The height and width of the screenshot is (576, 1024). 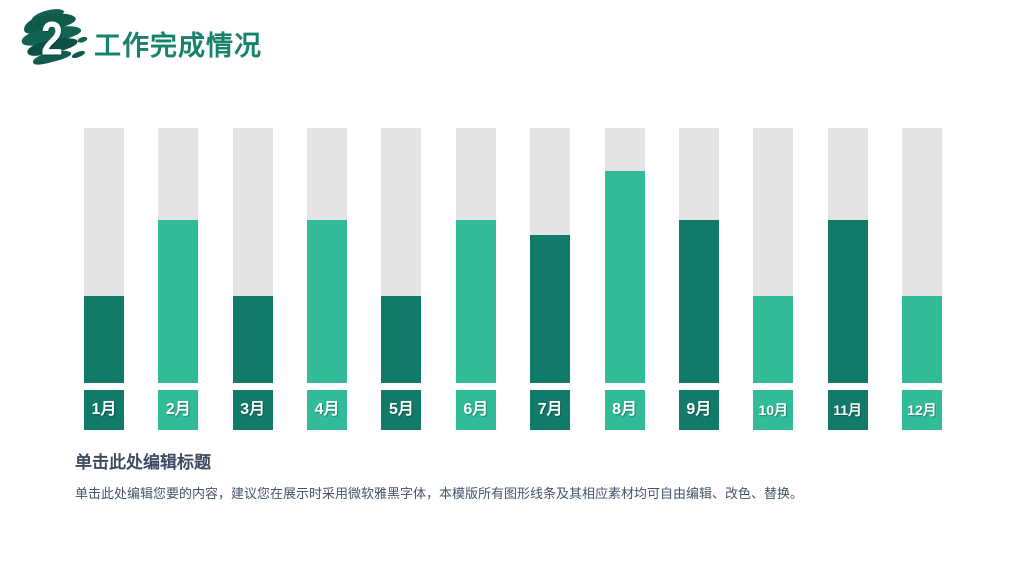 I want to click on bar-month-label: 8月, so click(x=624, y=410).